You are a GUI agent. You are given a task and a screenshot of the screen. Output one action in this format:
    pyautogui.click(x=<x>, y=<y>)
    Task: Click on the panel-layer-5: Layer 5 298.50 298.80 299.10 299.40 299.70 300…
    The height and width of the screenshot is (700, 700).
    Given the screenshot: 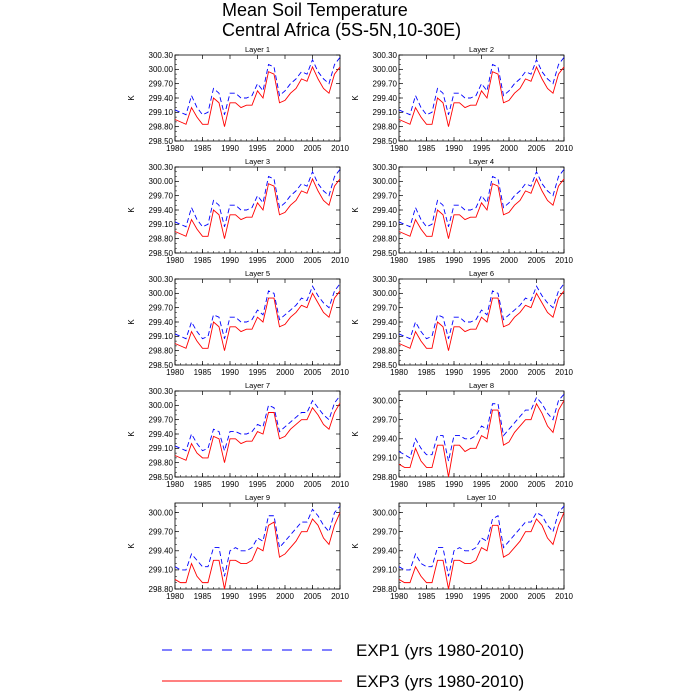 What is the action you would take?
    pyautogui.click(x=238, y=323)
    